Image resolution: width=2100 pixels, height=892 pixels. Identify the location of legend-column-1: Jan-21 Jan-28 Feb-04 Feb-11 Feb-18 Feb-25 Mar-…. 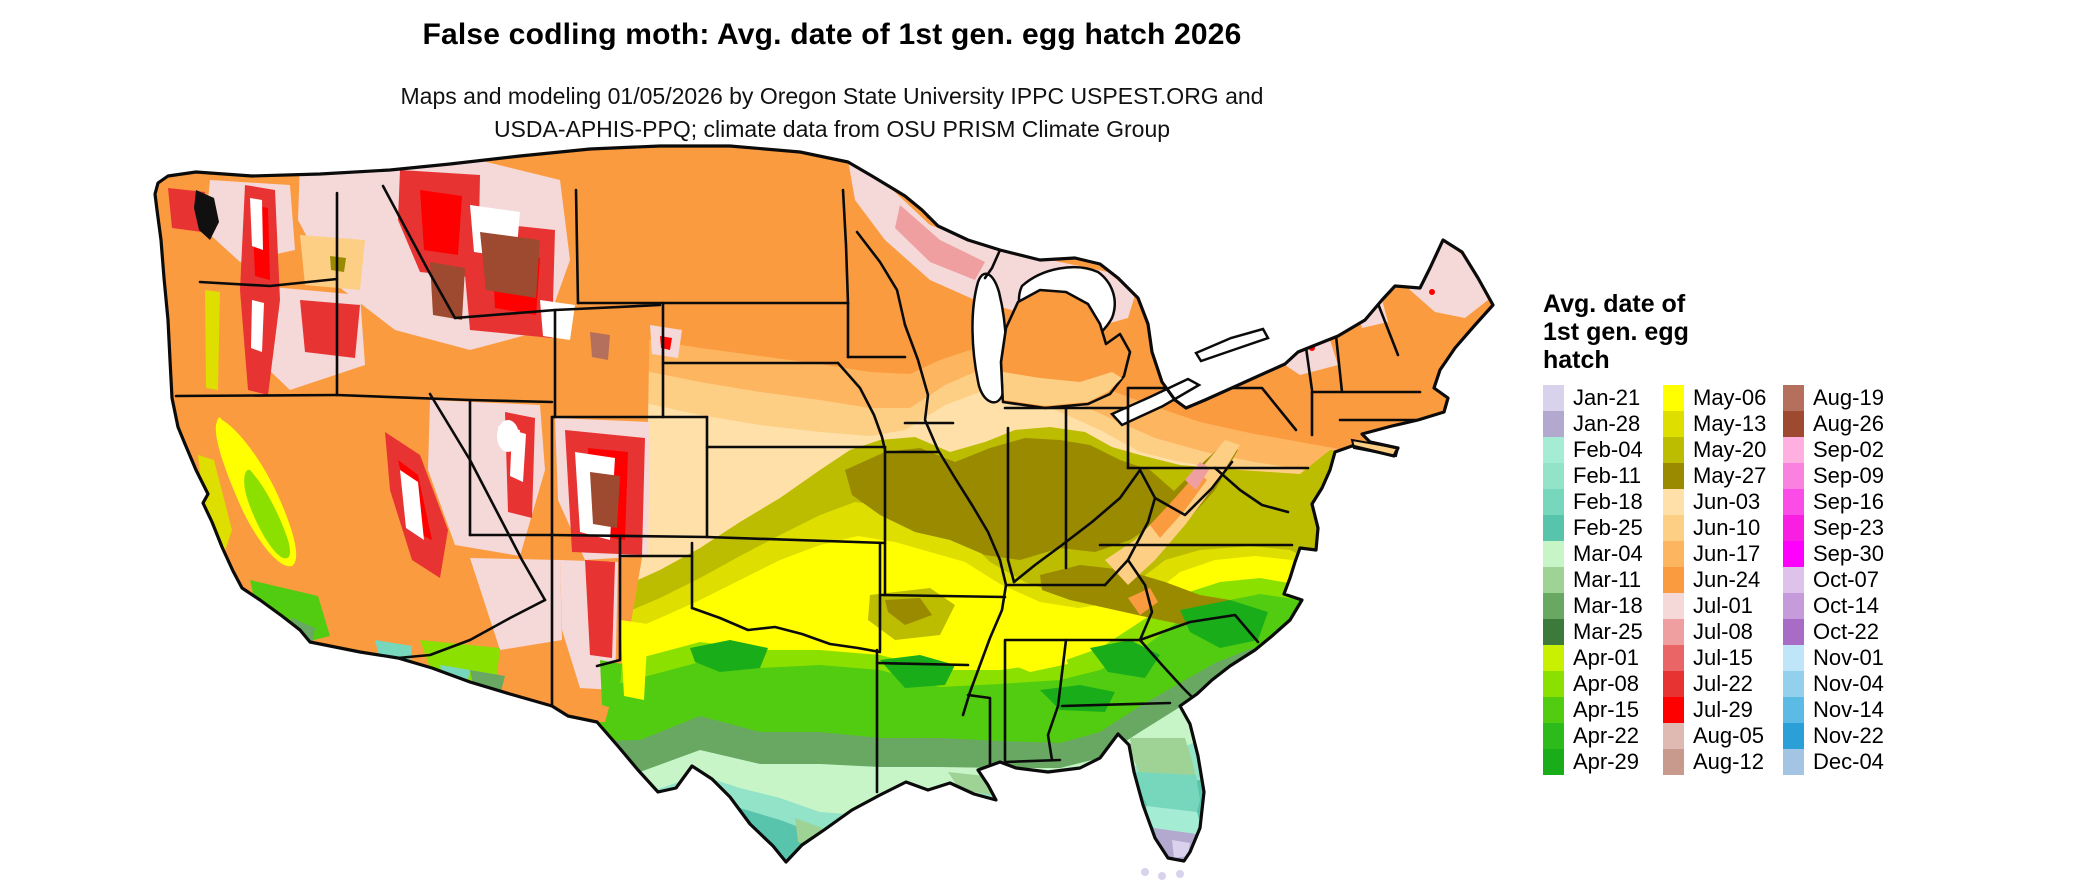
(1603, 580).